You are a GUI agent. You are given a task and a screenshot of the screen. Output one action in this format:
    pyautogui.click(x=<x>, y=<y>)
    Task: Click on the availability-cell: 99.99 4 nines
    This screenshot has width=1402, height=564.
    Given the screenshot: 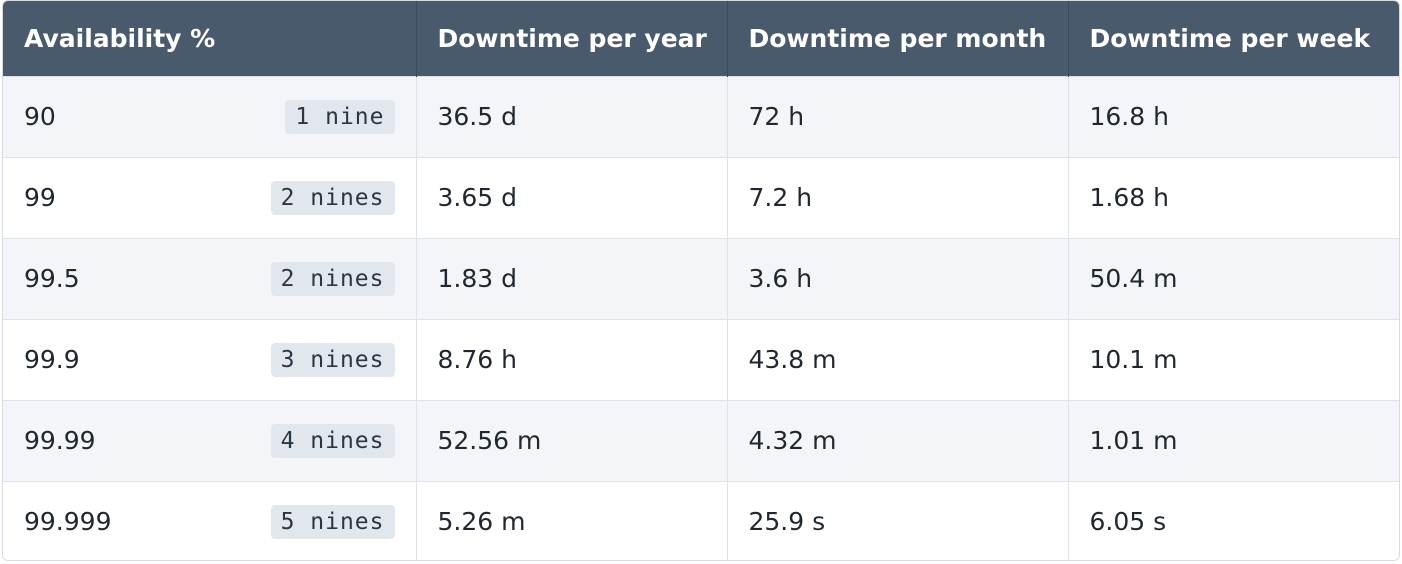 What is the action you would take?
    pyautogui.click(x=209, y=440)
    